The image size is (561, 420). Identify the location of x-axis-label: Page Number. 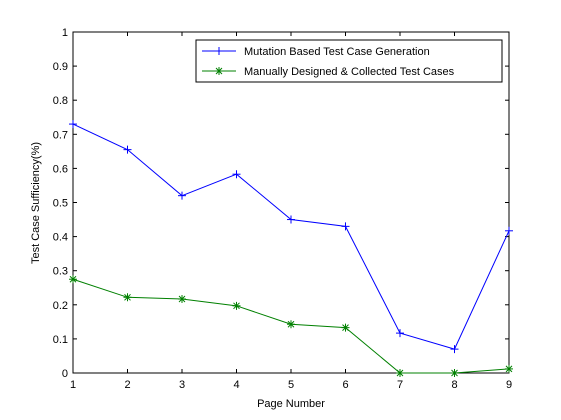
(291, 404).